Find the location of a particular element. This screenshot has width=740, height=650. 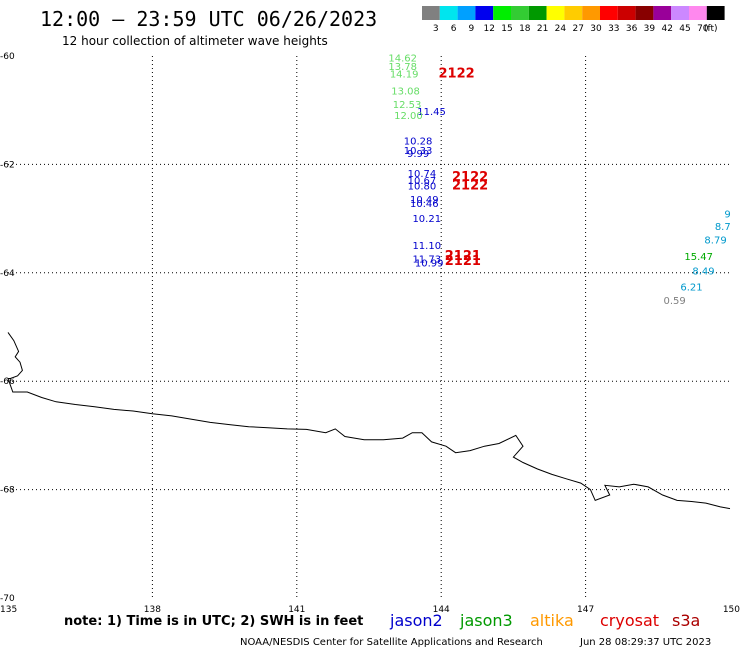

x-tick-label: 141 is located at coordinates (296, 610).